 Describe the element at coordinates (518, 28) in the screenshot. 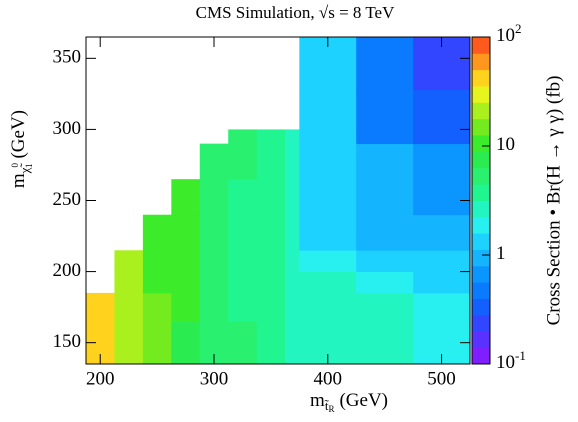

I see `tick-label-exponent: 2` at that location.